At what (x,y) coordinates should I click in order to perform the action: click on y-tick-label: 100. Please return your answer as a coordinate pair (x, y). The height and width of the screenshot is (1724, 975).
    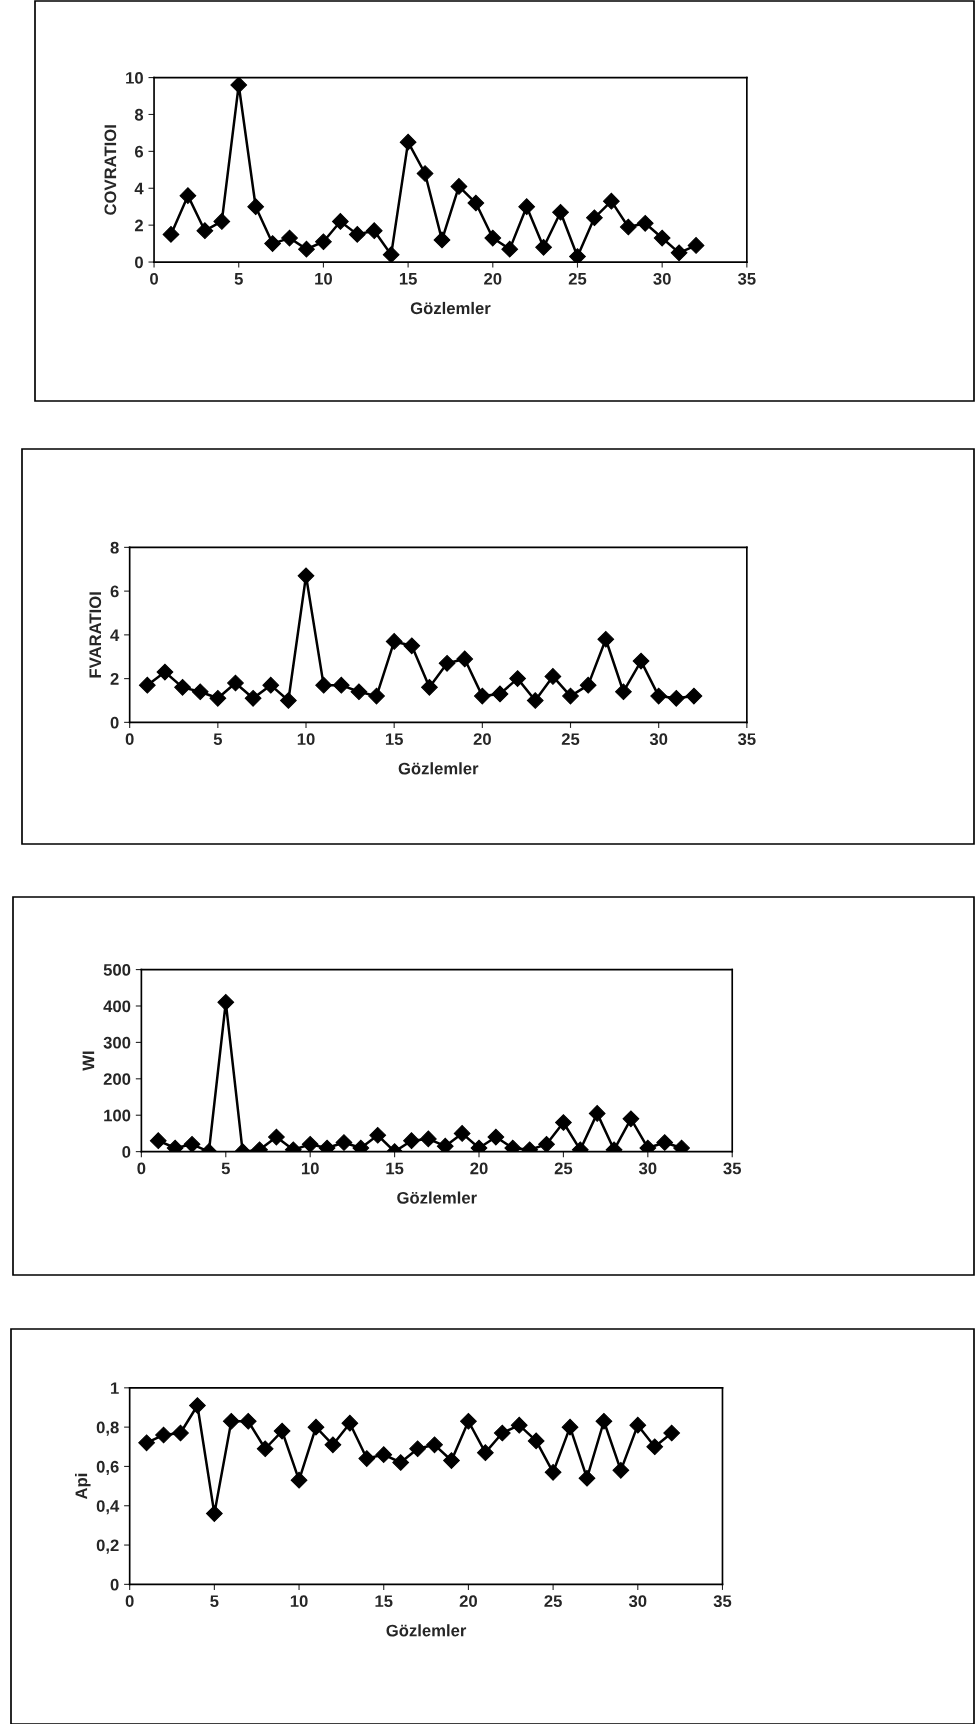
    Looking at the image, I should click on (117, 1115).